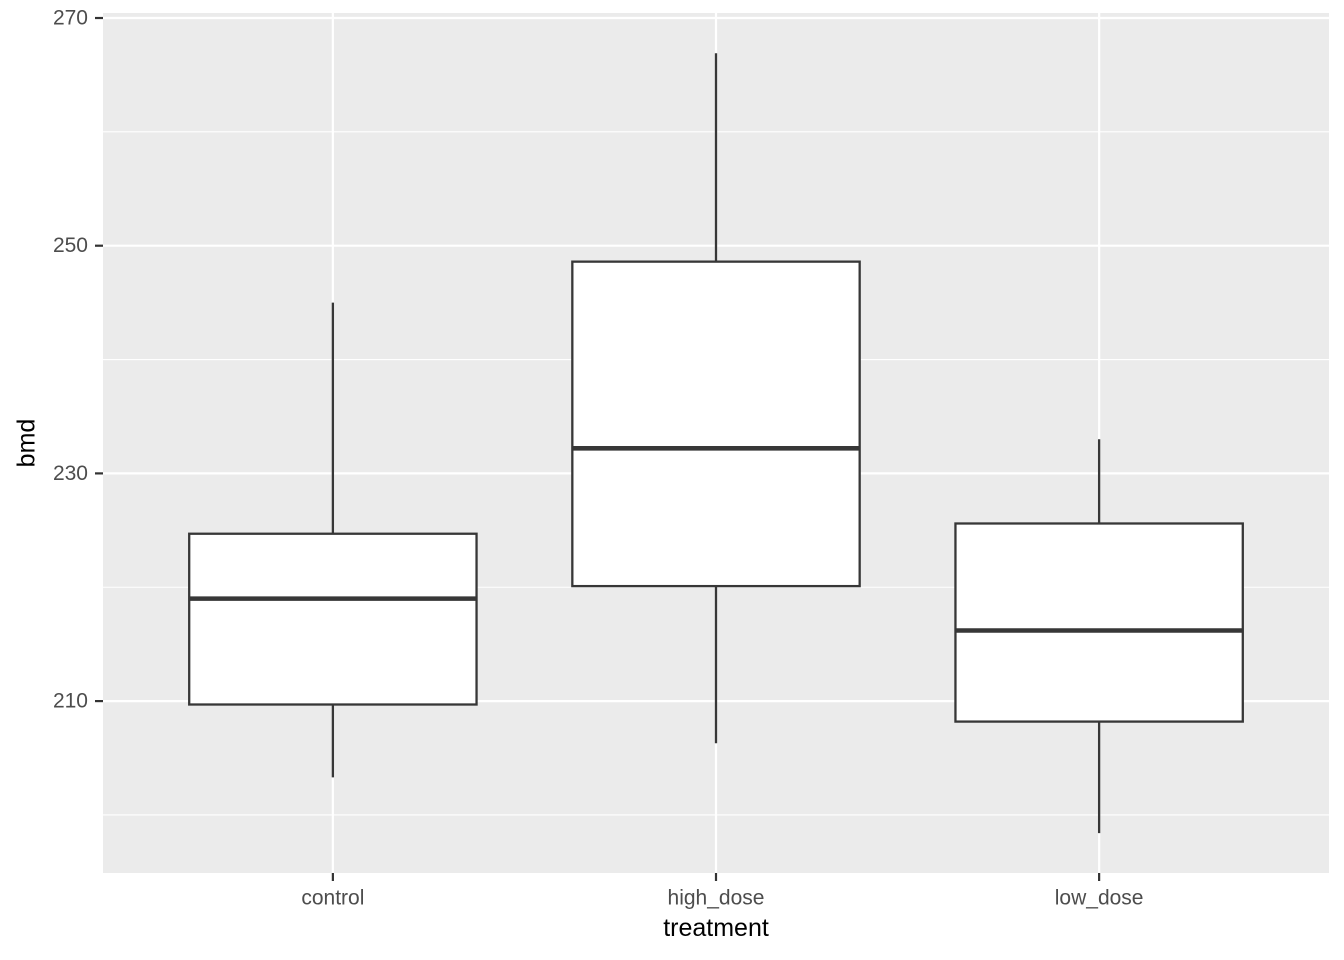  What do you see at coordinates (716, 898) in the screenshot?
I see `x-tick-label: high_dose` at bounding box center [716, 898].